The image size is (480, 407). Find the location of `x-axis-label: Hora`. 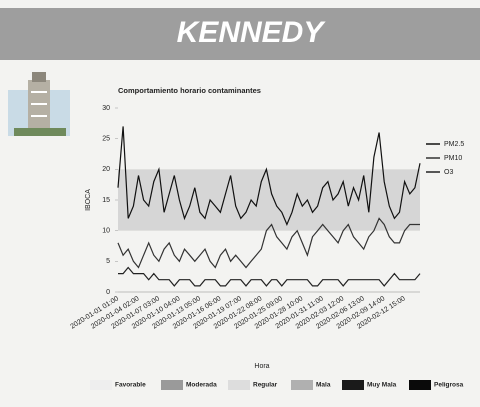

x-axis-label: Hora is located at coordinates (261, 366).